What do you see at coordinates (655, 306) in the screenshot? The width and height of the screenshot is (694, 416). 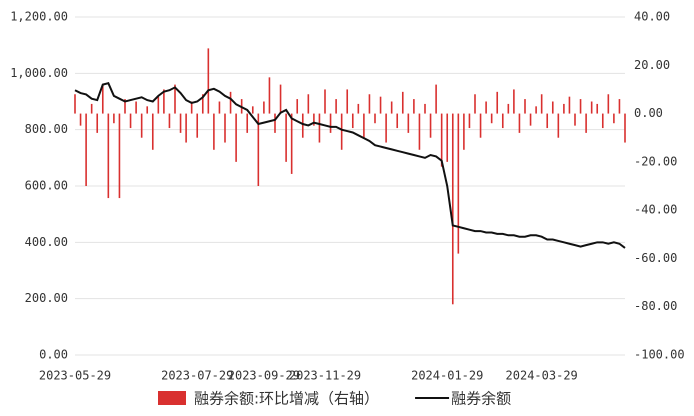 I see `y2-tick-label: -80.00` at bounding box center [655, 306].